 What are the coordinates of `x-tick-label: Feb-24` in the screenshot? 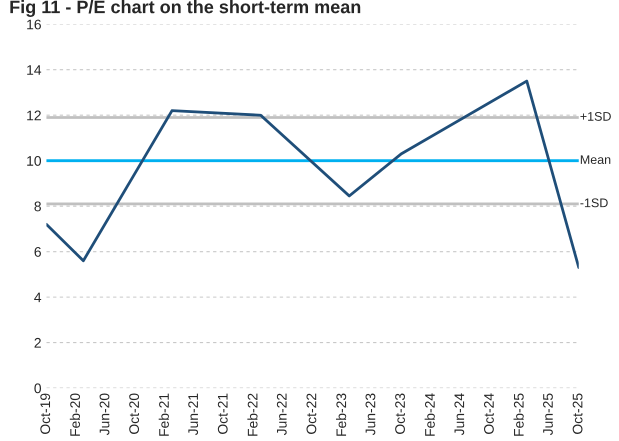 It's located at (429, 414).